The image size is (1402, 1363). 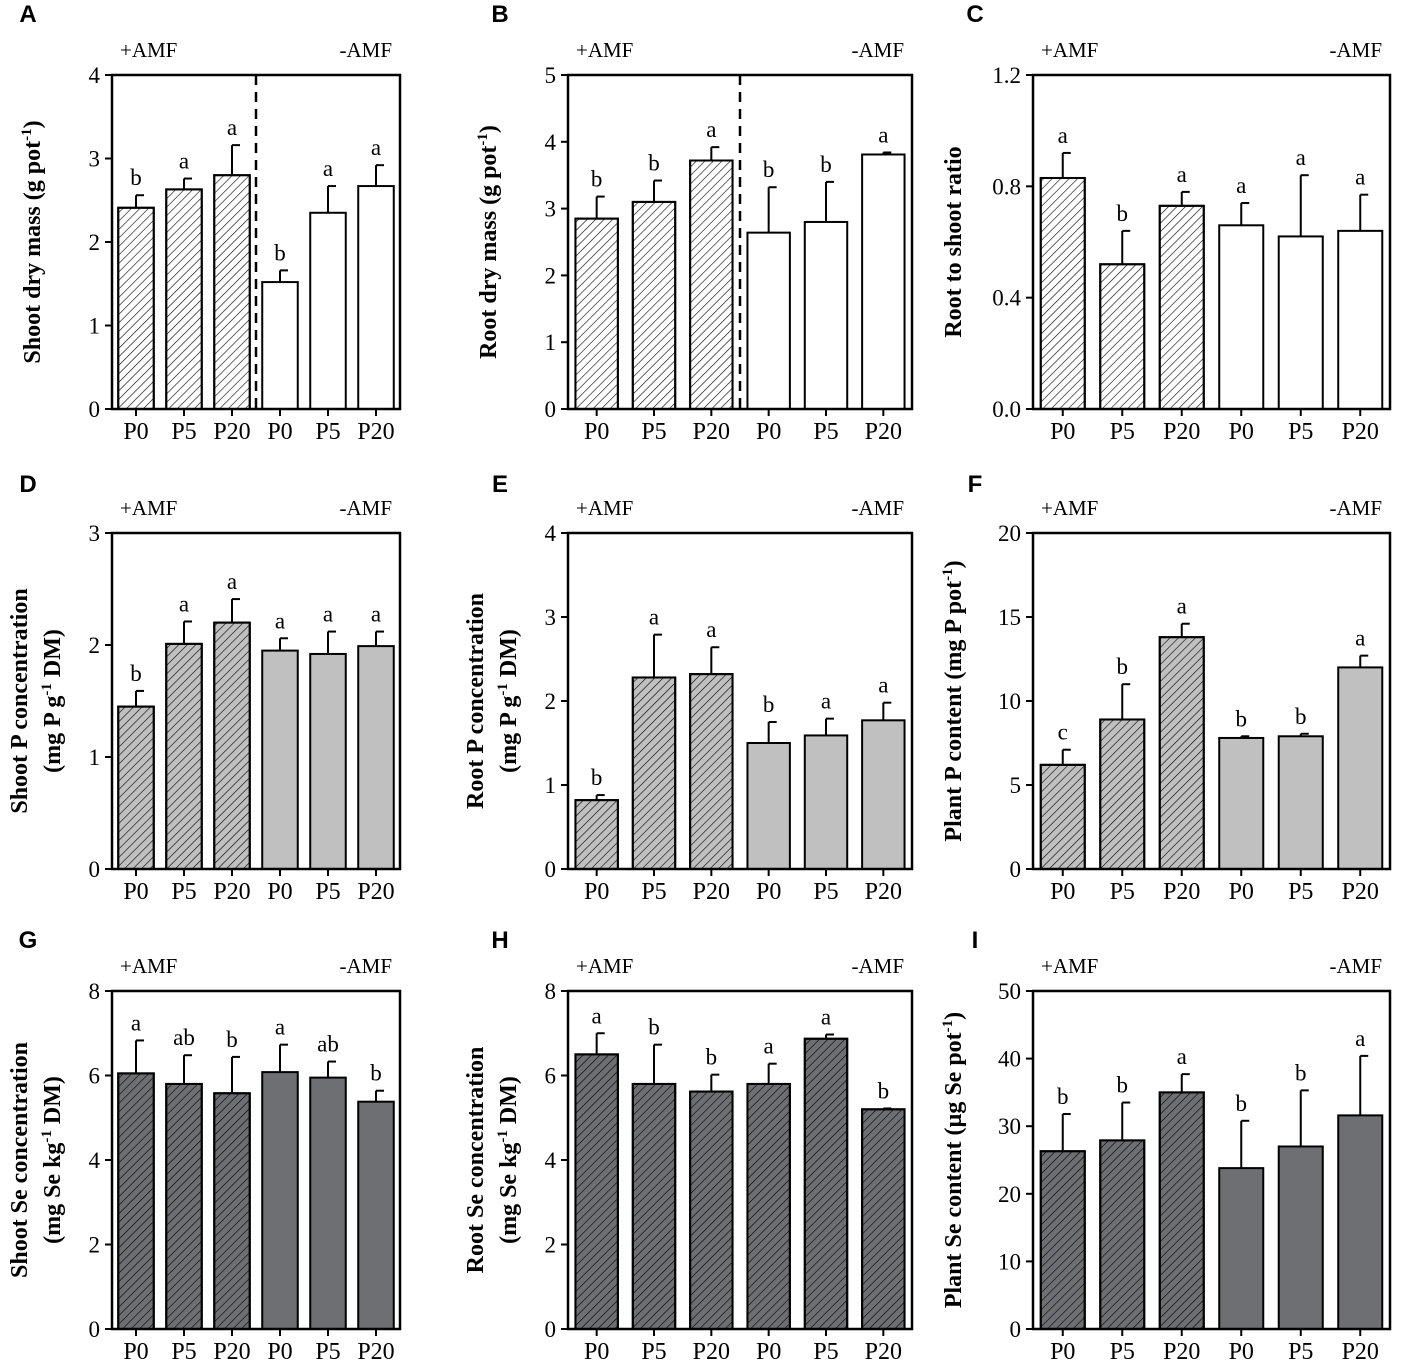 What do you see at coordinates (975, 940) in the screenshot?
I see `panel-letter: I` at bounding box center [975, 940].